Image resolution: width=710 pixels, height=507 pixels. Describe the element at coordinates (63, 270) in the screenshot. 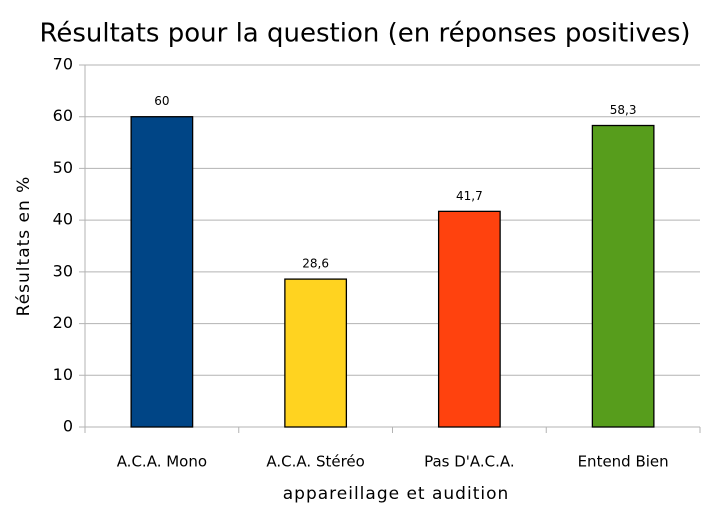

I see `y-tick-label: 30` at that location.